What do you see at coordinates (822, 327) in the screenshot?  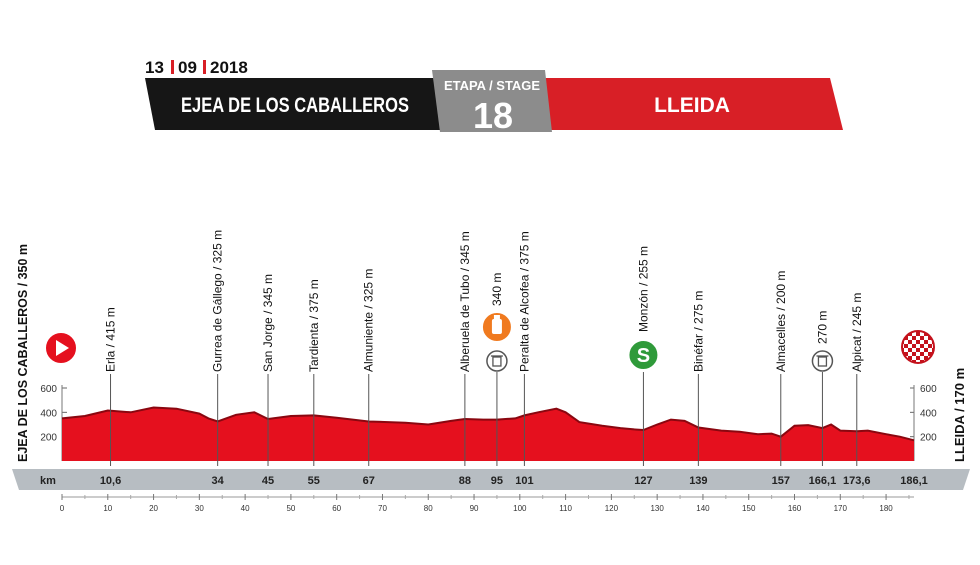 I see `waypoint-label: 270 m` at bounding box center [822, 327].